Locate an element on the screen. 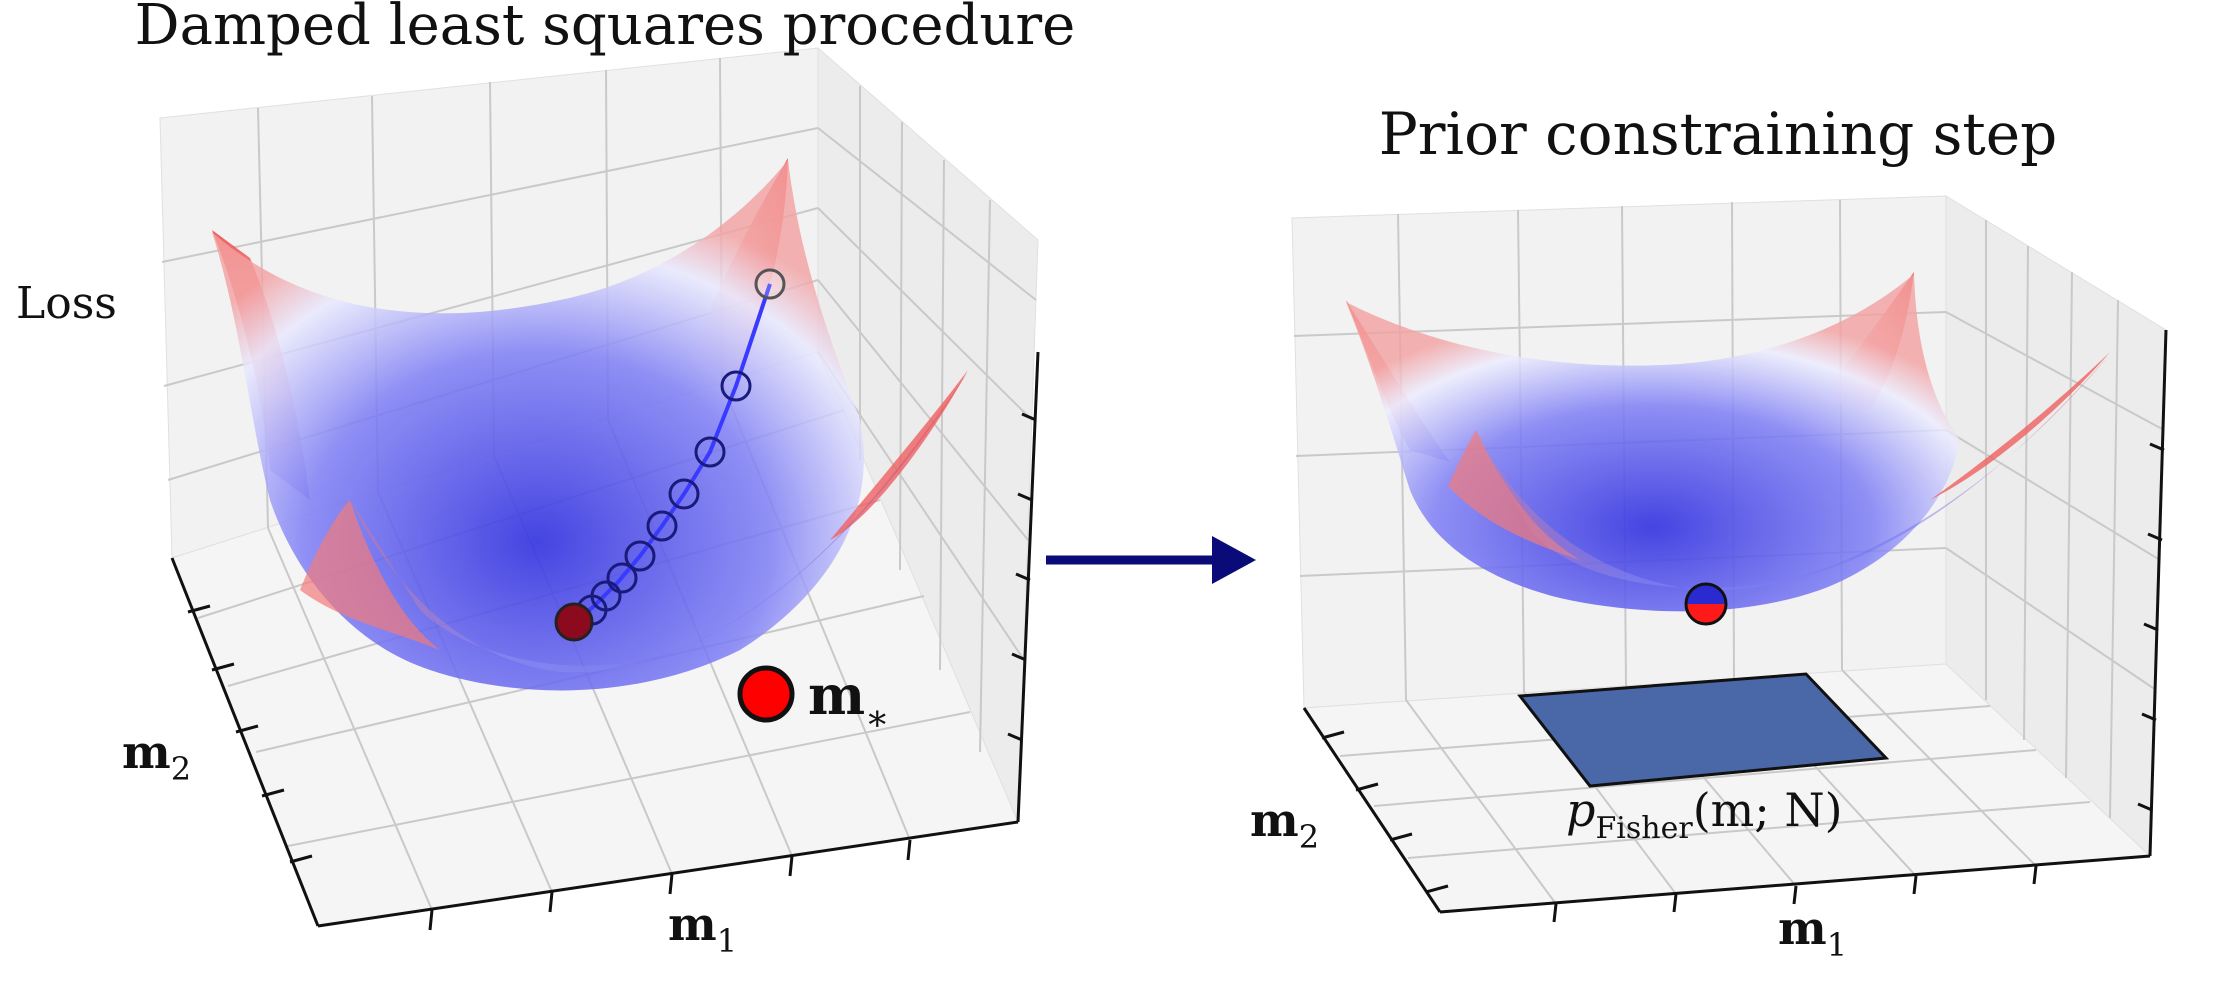 This screenshot has height=1002, width=2224. optimization-path-iterates is located at coordinates (681, 447).